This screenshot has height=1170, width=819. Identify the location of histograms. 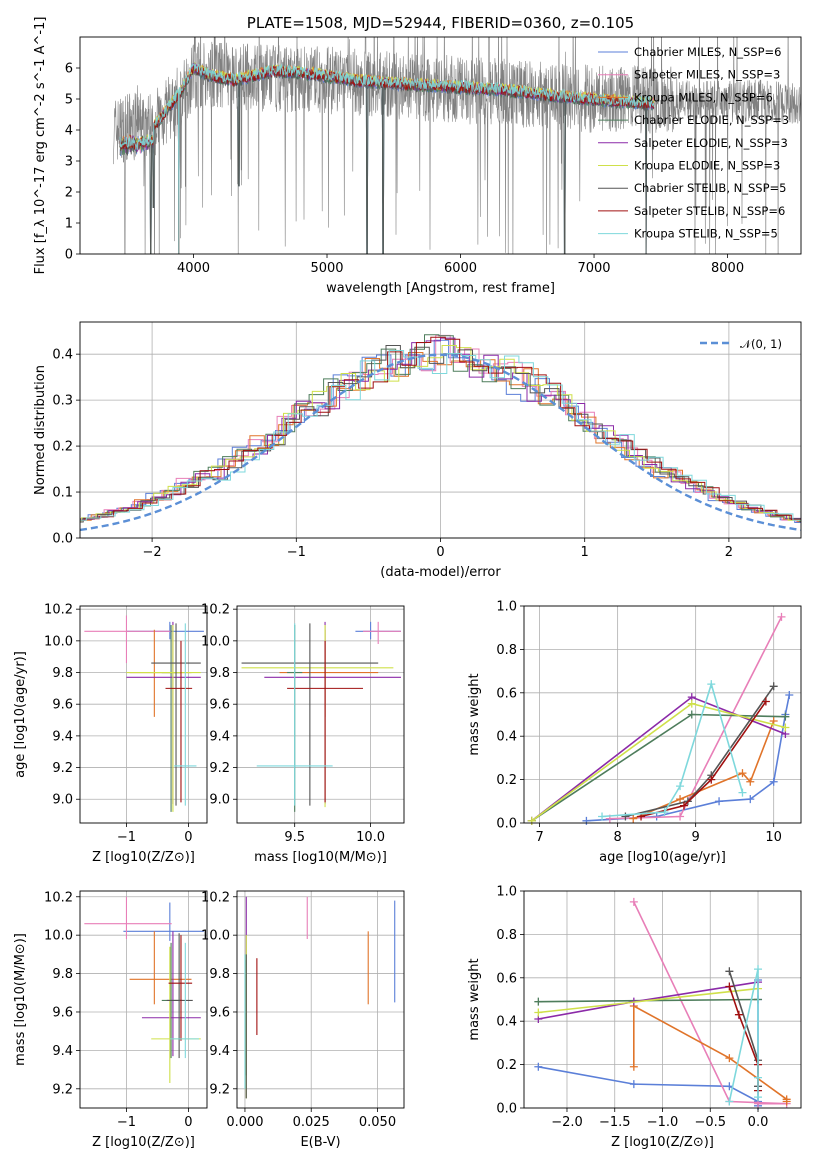
(440, 433).